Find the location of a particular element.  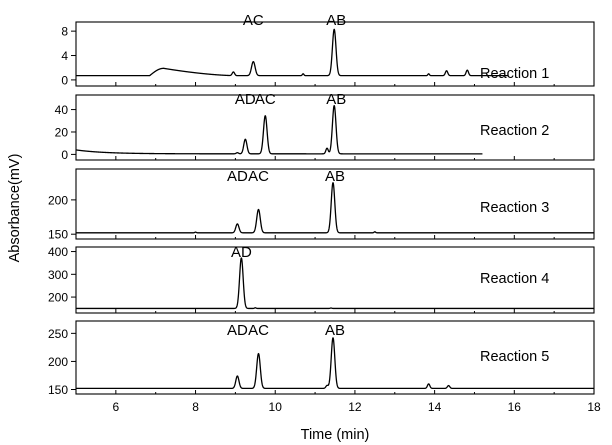

reaction-label-2: Reaction 2 is located at coordinates (514, 131).